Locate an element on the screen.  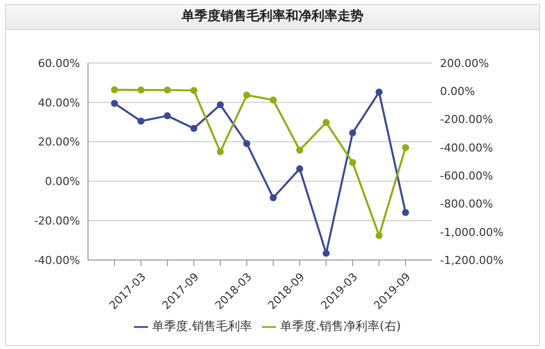
legend-label: 单季度.销售净利率(右) is located at coordinates (340, 326).